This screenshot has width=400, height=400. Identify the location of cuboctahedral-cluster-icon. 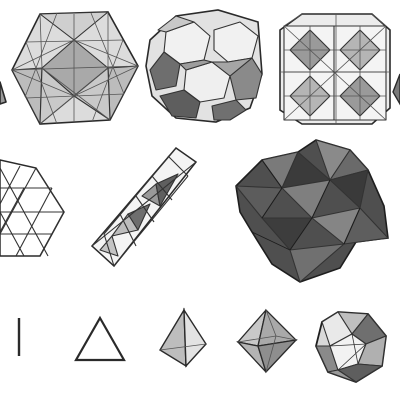
(75, 68).